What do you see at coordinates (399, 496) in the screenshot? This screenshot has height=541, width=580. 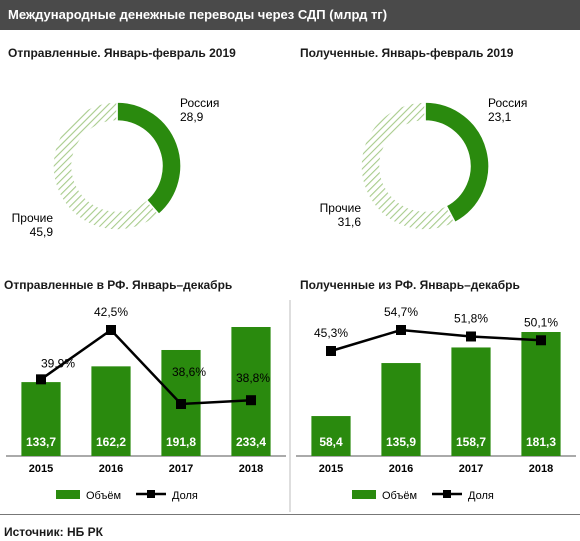 I see `bar-received-legend-volume-label: Объём` at bounding box center [399, 496].